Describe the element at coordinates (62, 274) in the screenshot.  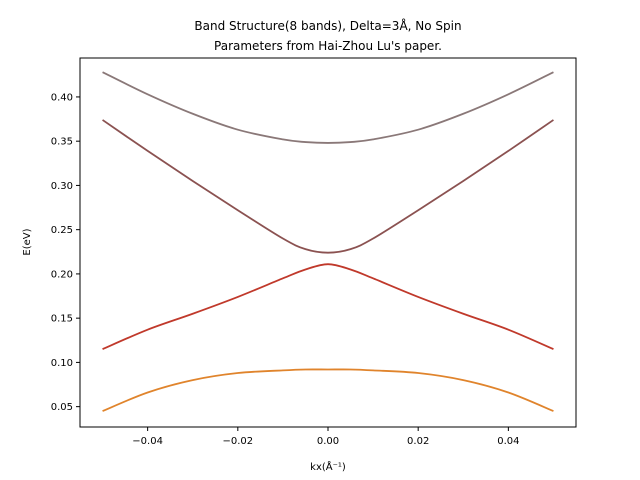
I see `y-tick-label: 0.20` at that location.